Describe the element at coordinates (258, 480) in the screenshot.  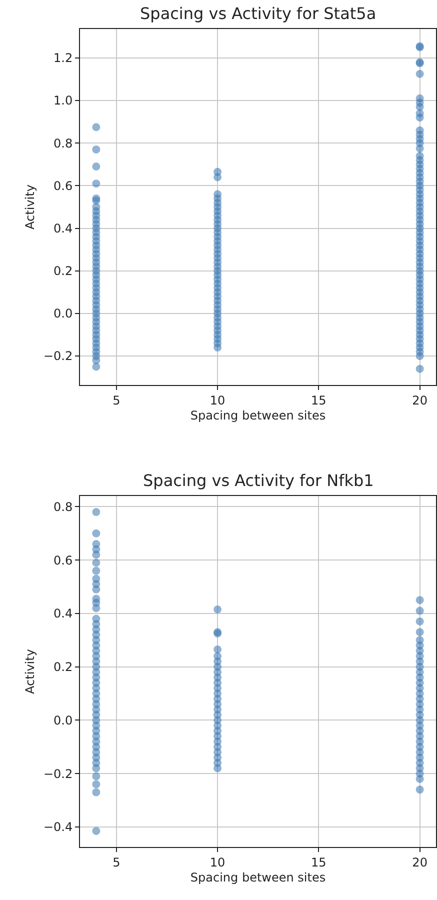
I see `chart-title: Spacing vs Activity for Nfkb1` at that location.